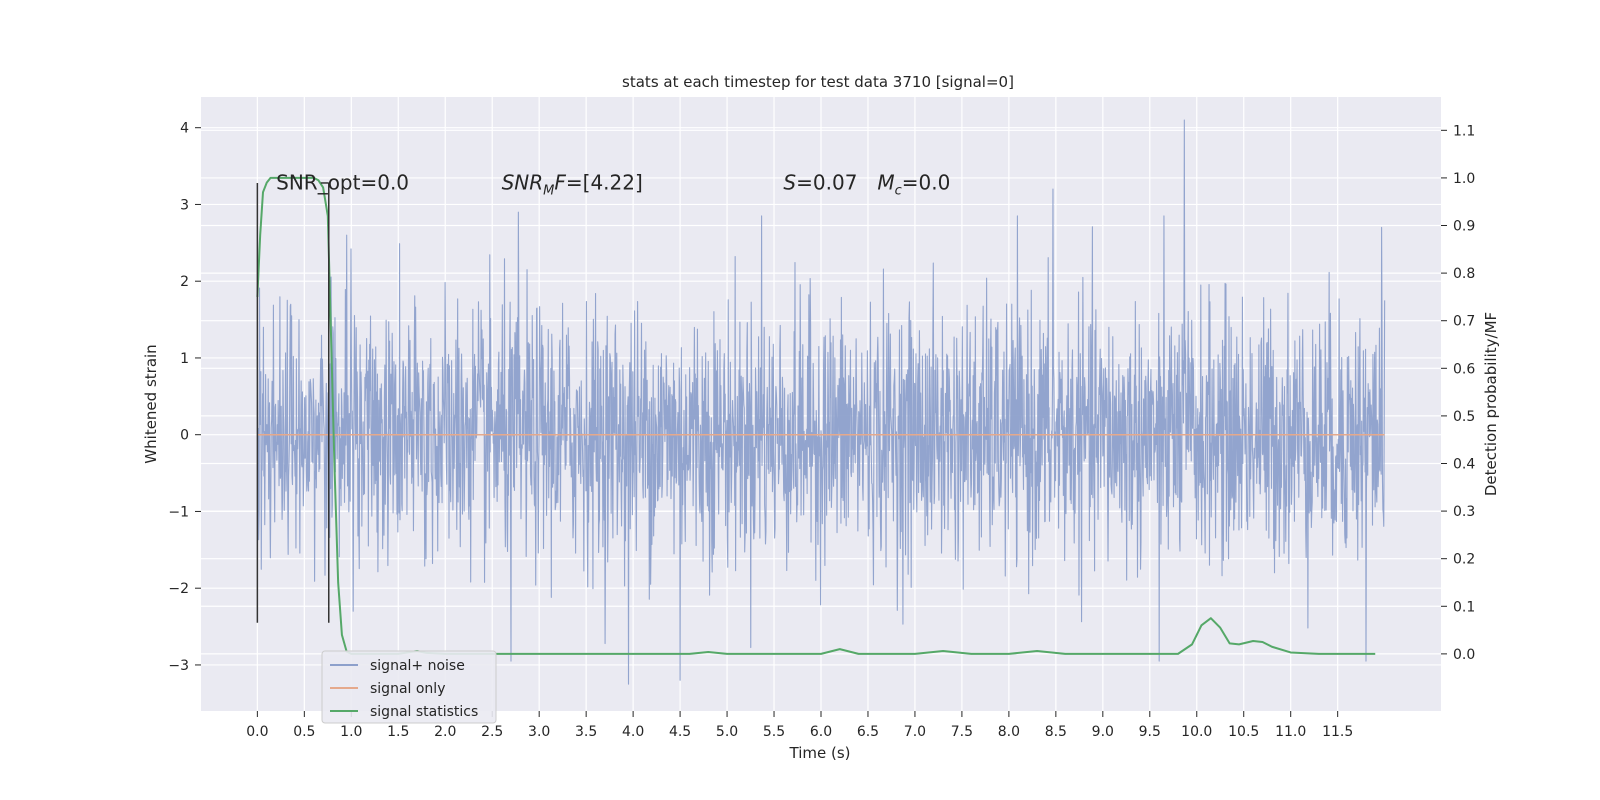 The width and height of the screenshot is (1600, 800). Describe the element at coordinates (1196, 732) in the screenshot. I see `x-tick-label-20: 10.0` at that location.